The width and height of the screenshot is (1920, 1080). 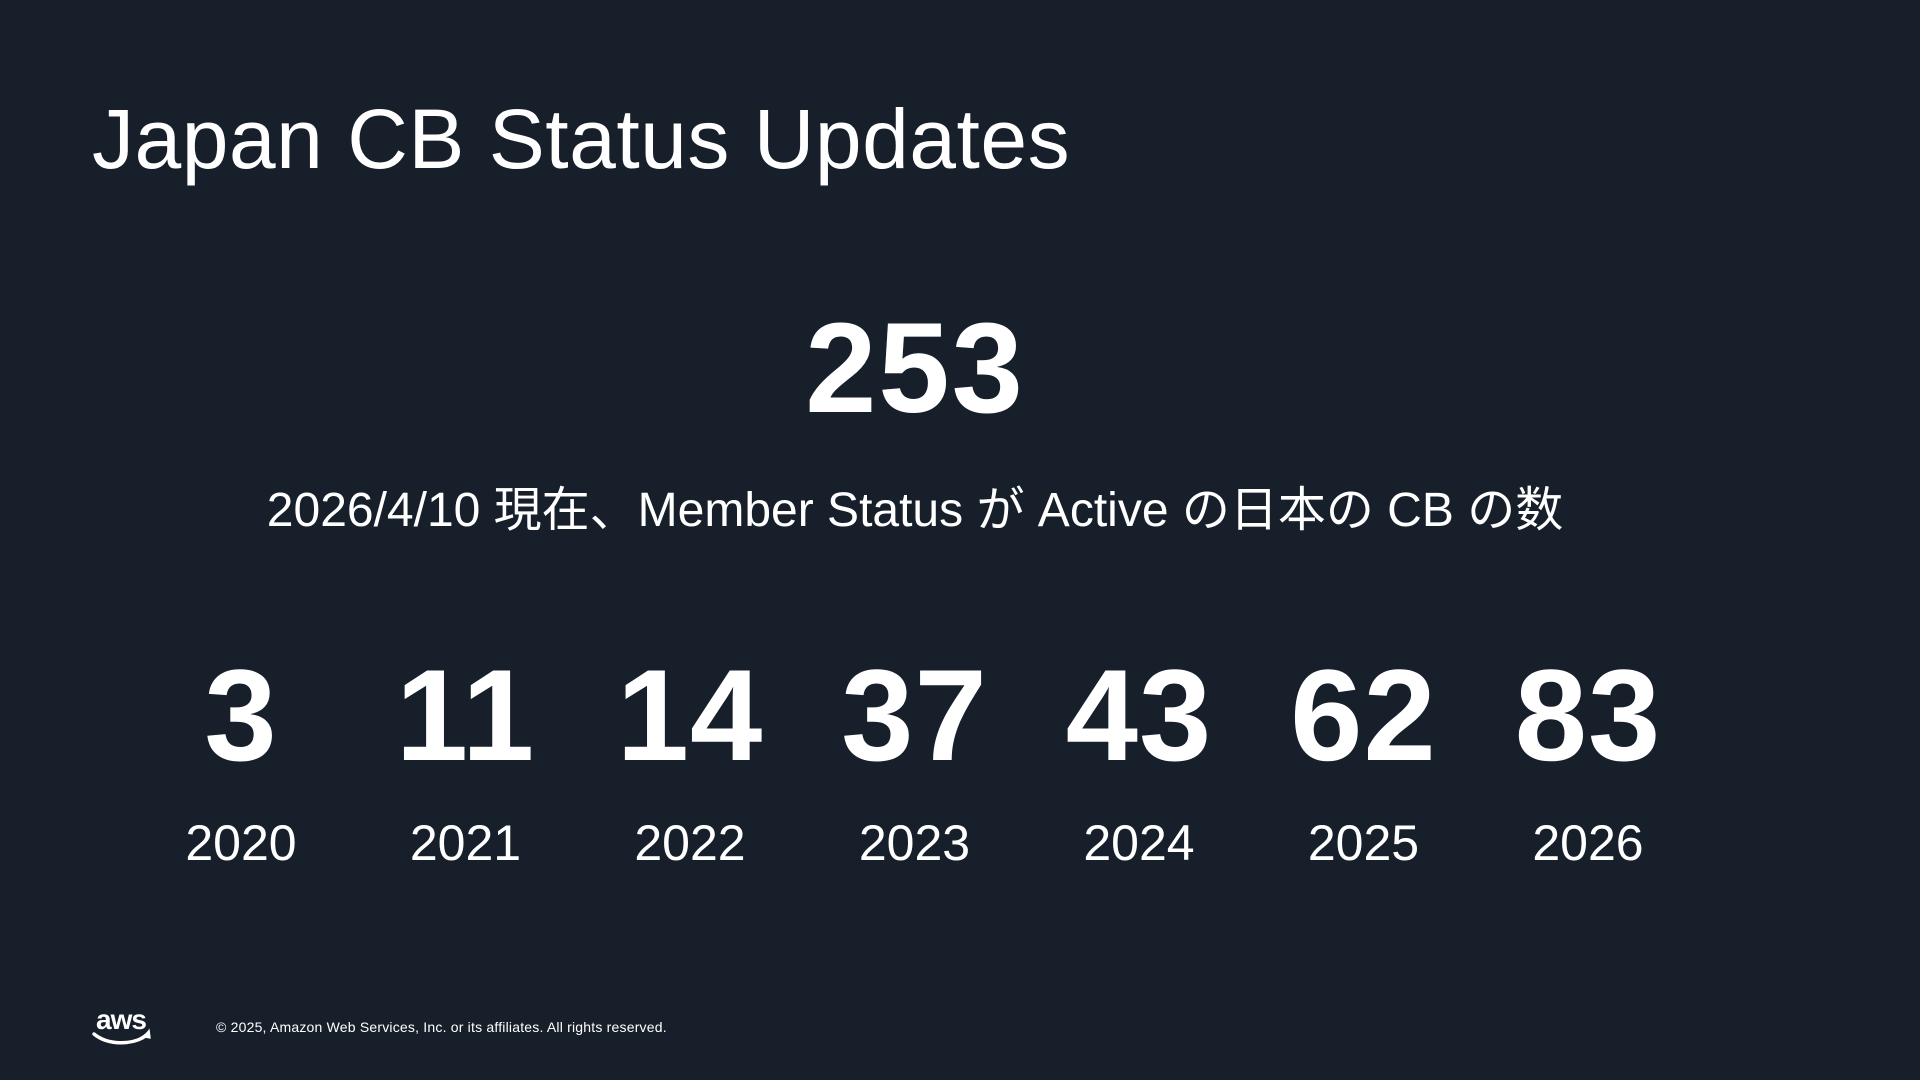 I want to click on slide-title: Japan CB Status Updates, so click(x=581, y=139).